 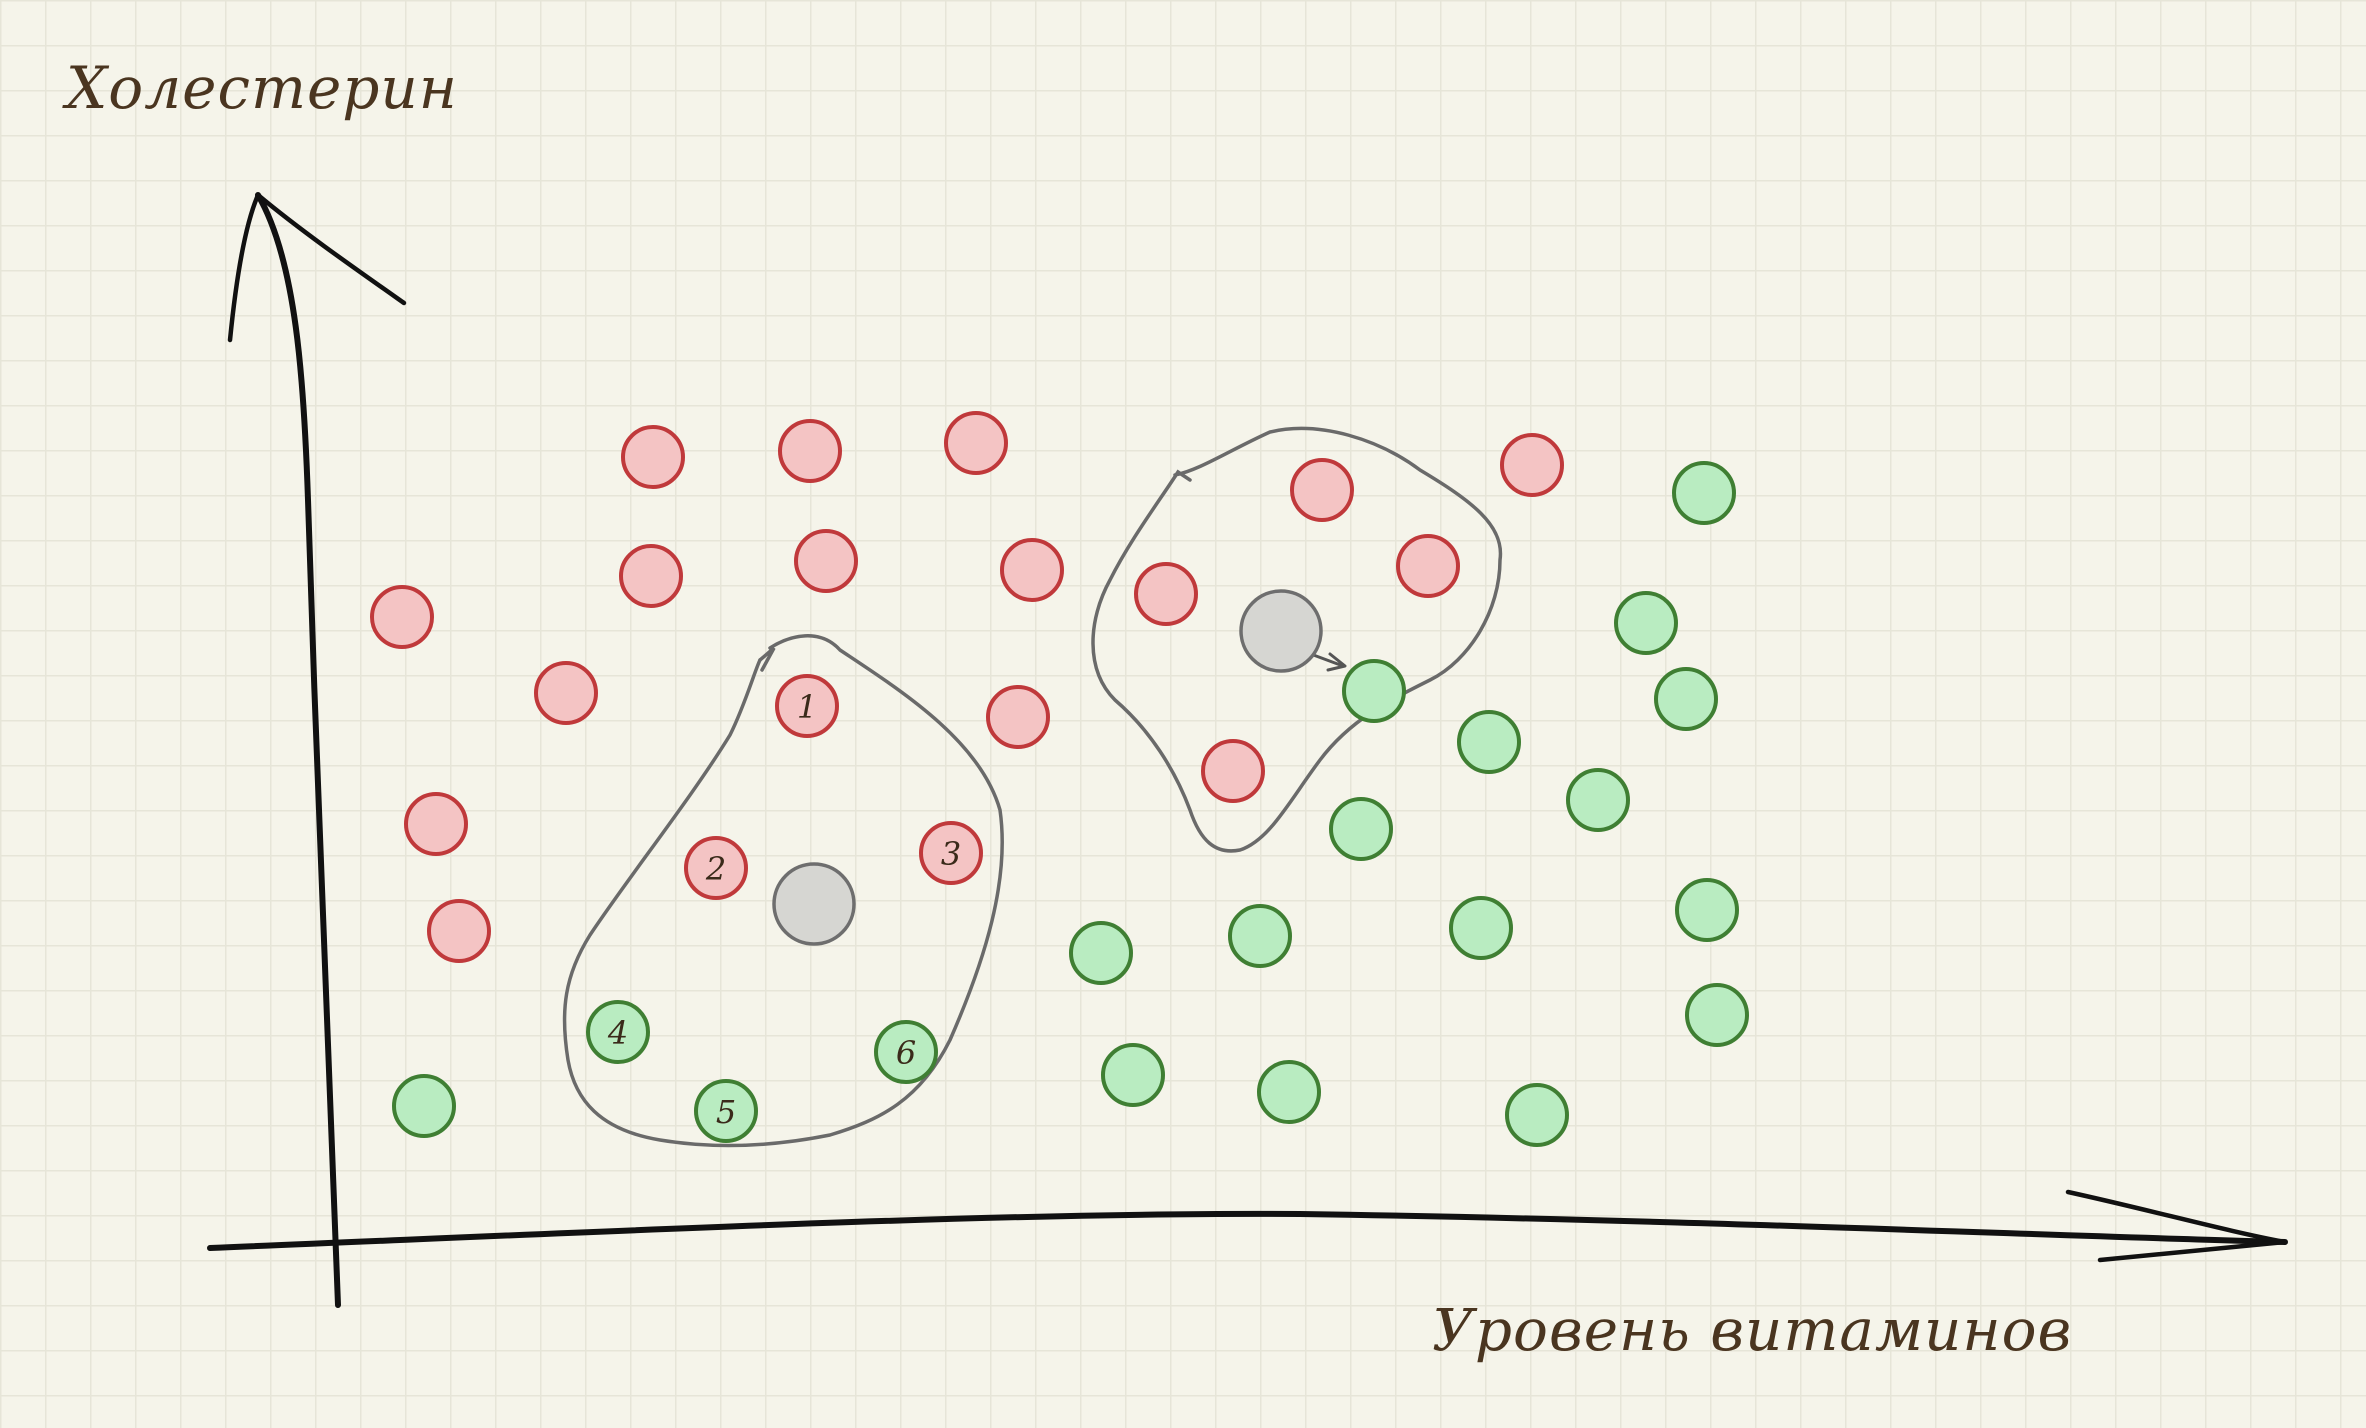 I want to click on x-axis-arrowhead, so click(x=2176, y=1226).